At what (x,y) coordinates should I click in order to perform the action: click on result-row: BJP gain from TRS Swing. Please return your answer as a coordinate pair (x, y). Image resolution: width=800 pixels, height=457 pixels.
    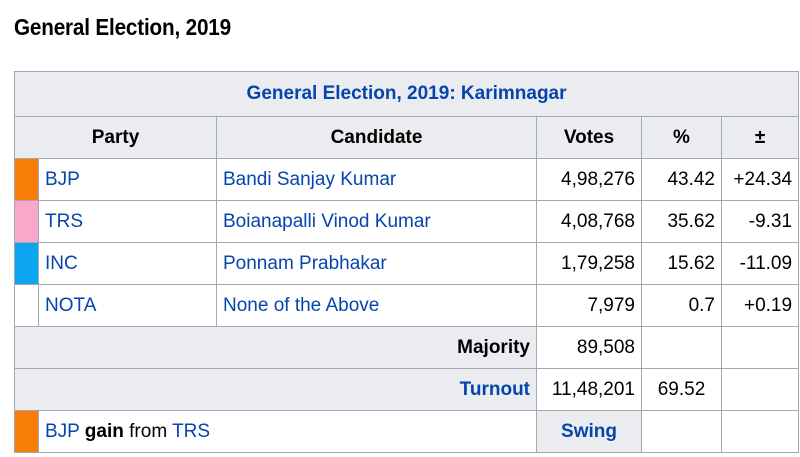
    Looking at the image, I should click on (407, 431).